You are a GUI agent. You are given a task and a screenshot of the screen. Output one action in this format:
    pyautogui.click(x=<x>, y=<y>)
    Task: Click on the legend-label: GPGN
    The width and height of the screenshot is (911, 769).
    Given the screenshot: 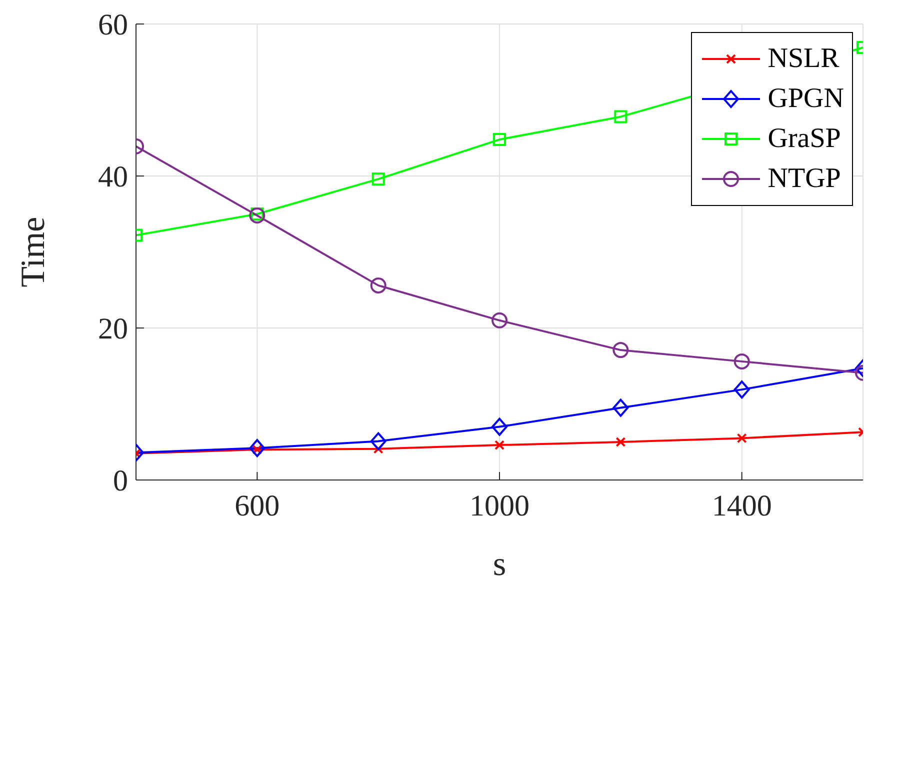 What is the action you would take?
    pyautogui.click(x=806, y=99)
    